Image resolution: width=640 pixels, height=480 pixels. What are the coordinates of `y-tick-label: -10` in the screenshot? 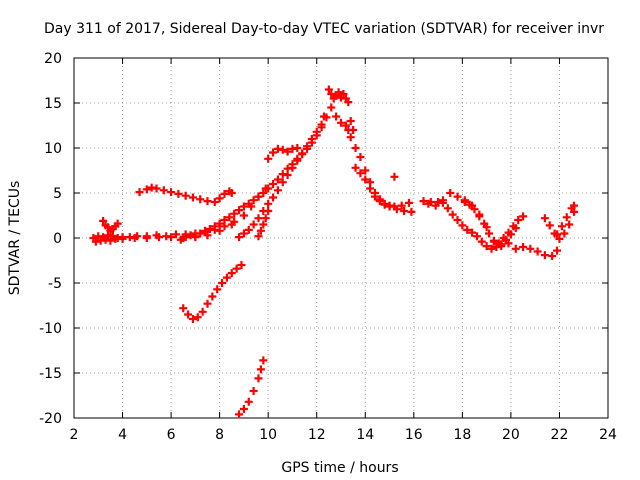 It's located at (50, 329).